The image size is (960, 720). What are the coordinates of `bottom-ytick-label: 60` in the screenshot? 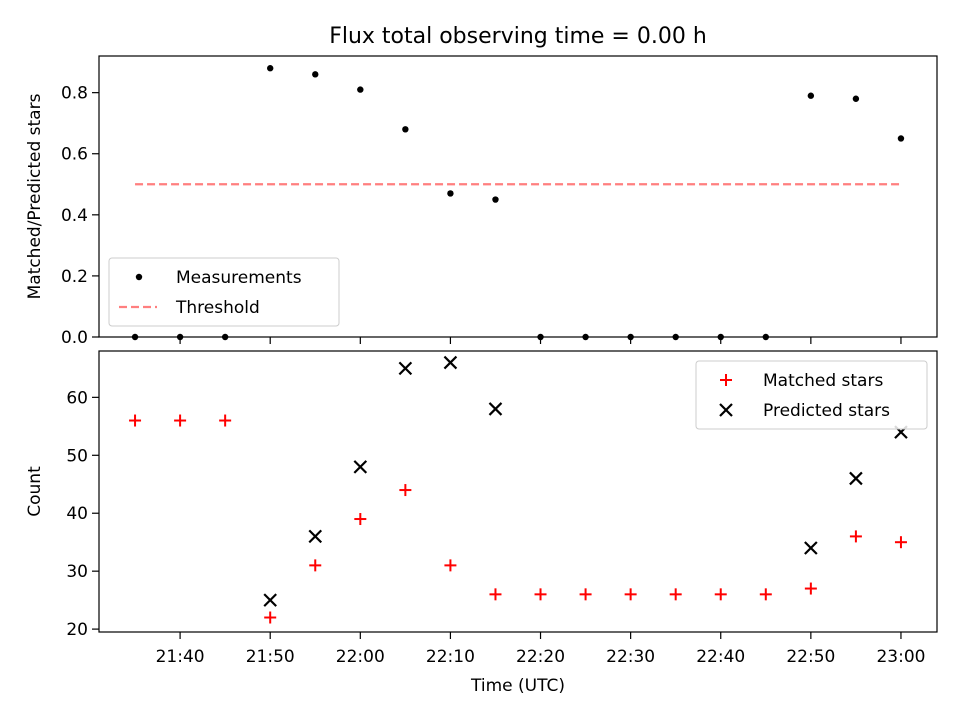 It's located at (77, 398).